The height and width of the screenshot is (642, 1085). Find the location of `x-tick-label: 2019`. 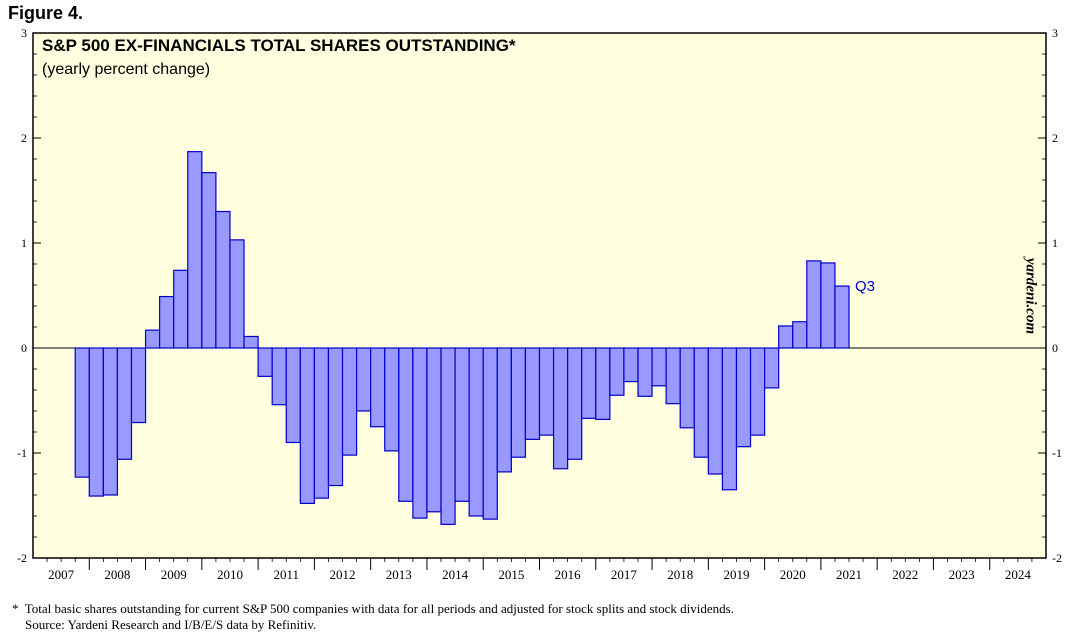

x-tick-label: 2019 is located at coordinates (736, 574).